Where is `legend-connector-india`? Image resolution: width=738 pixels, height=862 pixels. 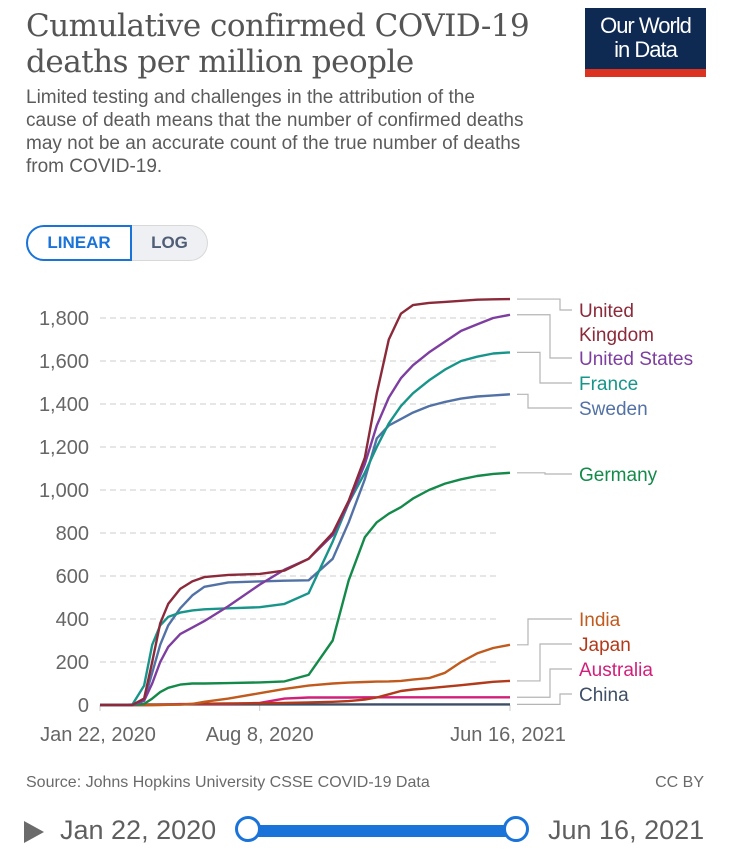 legend-connector-india is located at coordinates (544, 632).